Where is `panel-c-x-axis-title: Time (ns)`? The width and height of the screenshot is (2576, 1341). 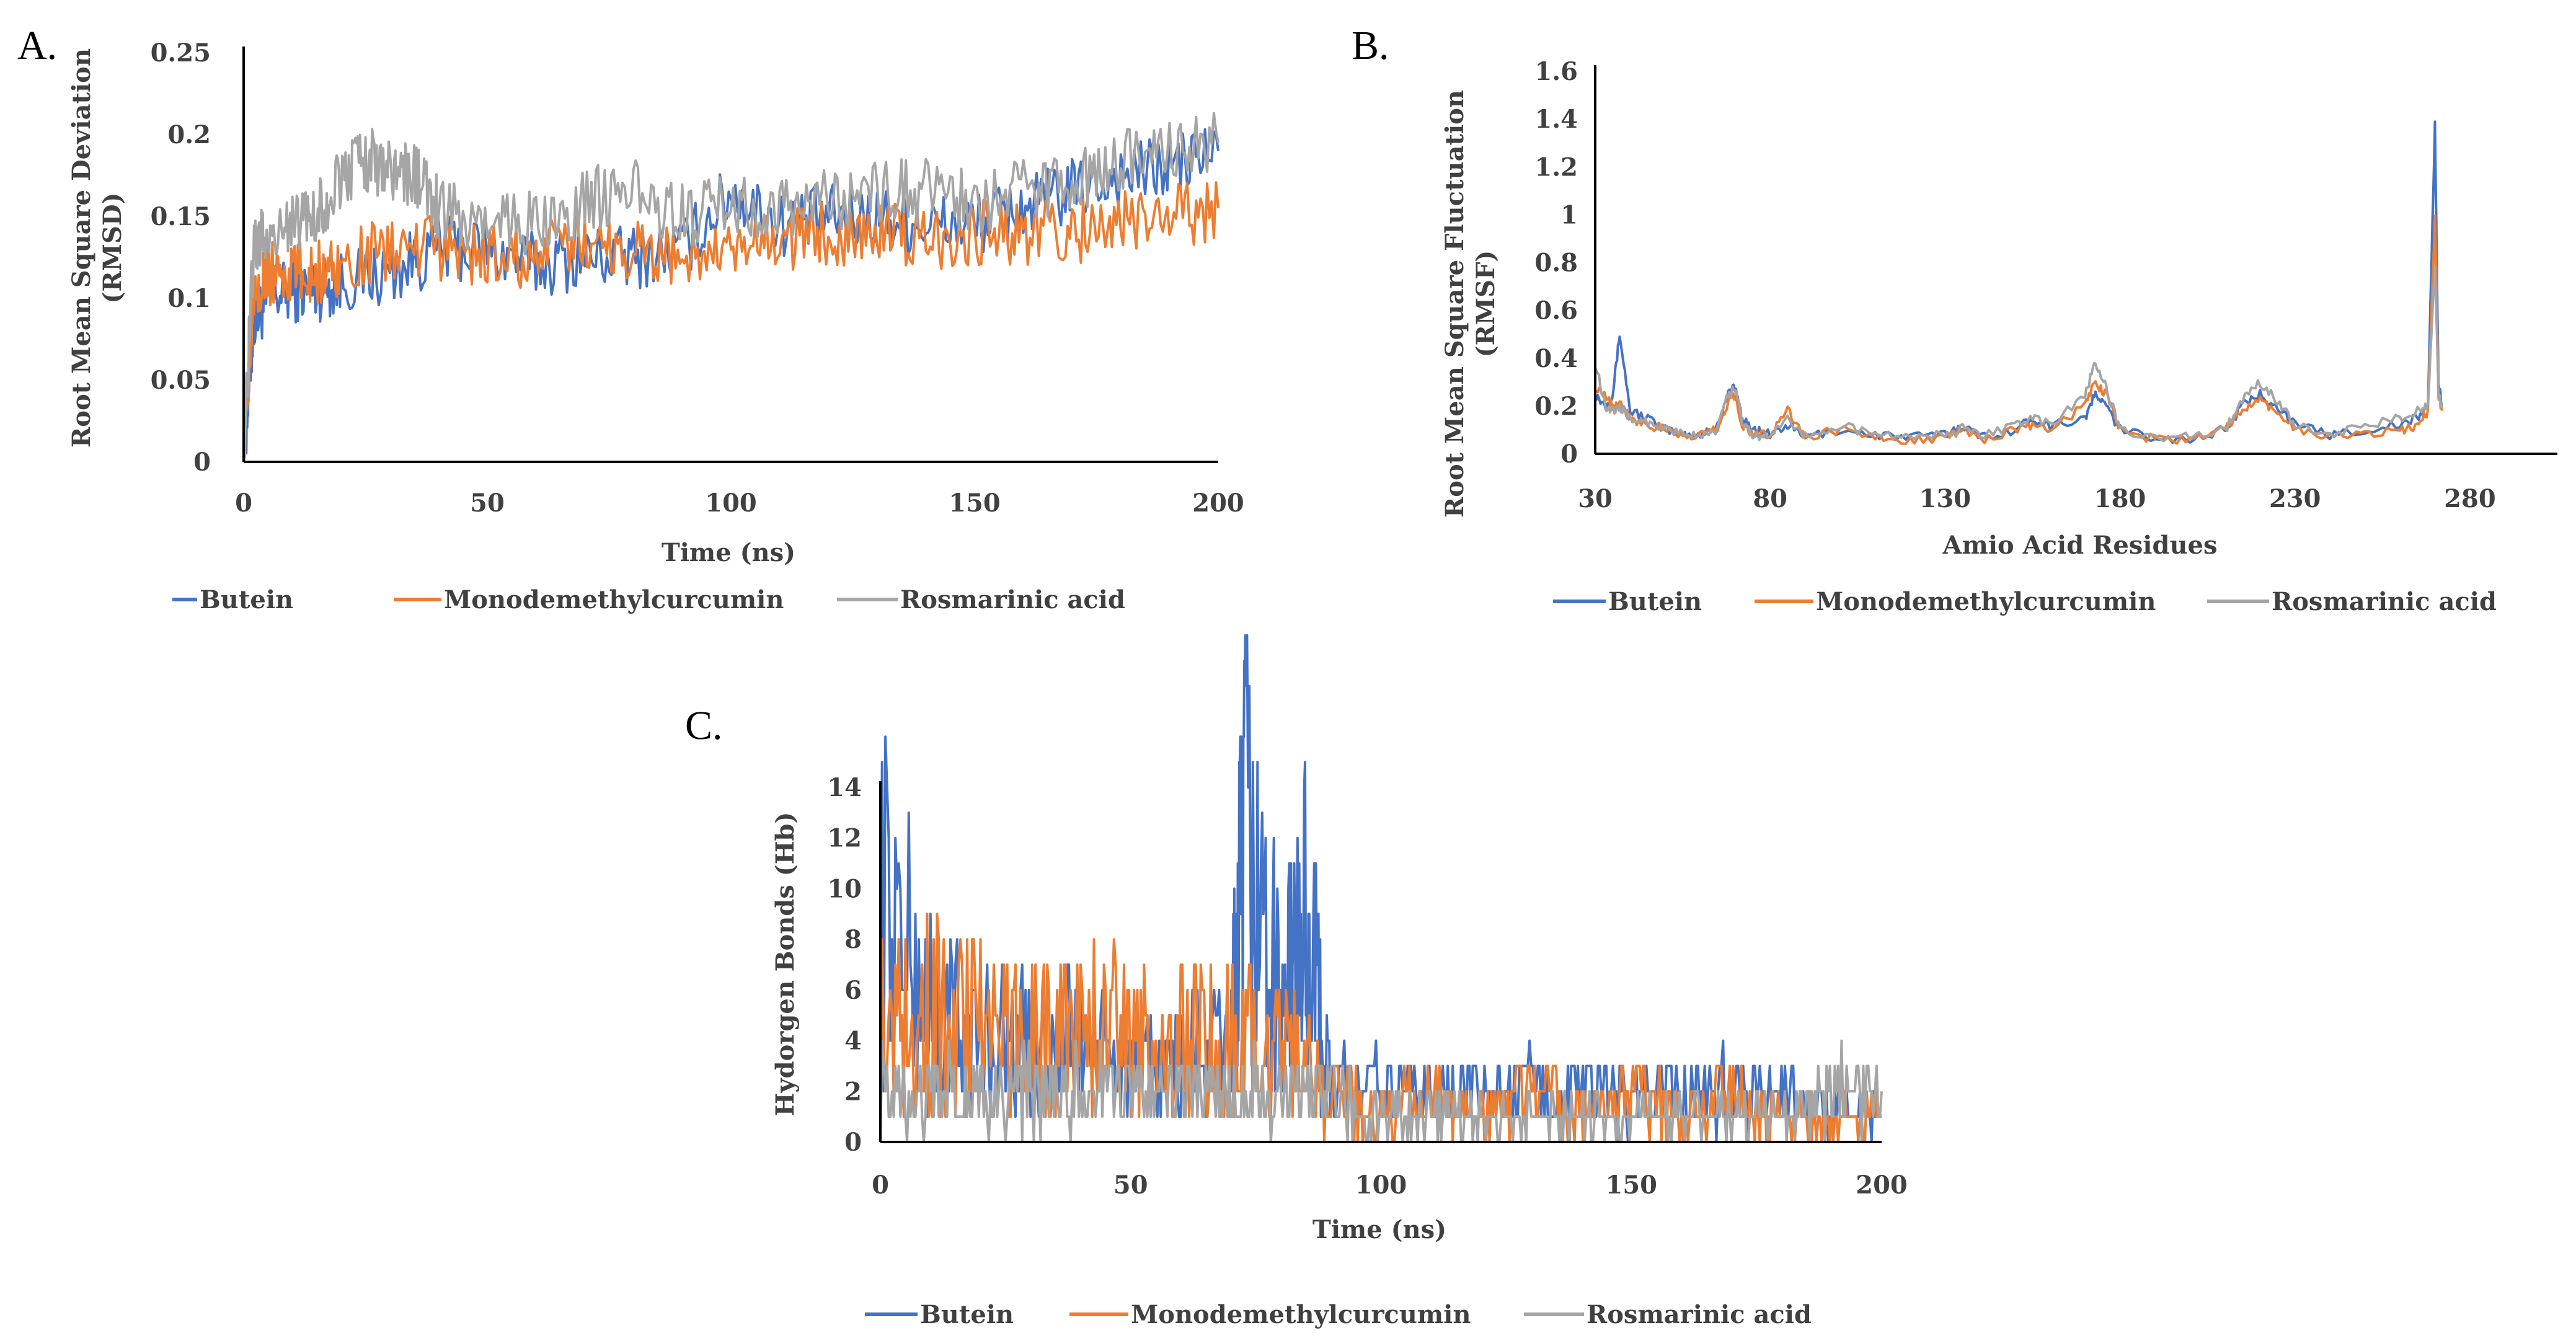 panel-c-x-axis-title: Time (ns) is located at coordinates (1379, 1229).